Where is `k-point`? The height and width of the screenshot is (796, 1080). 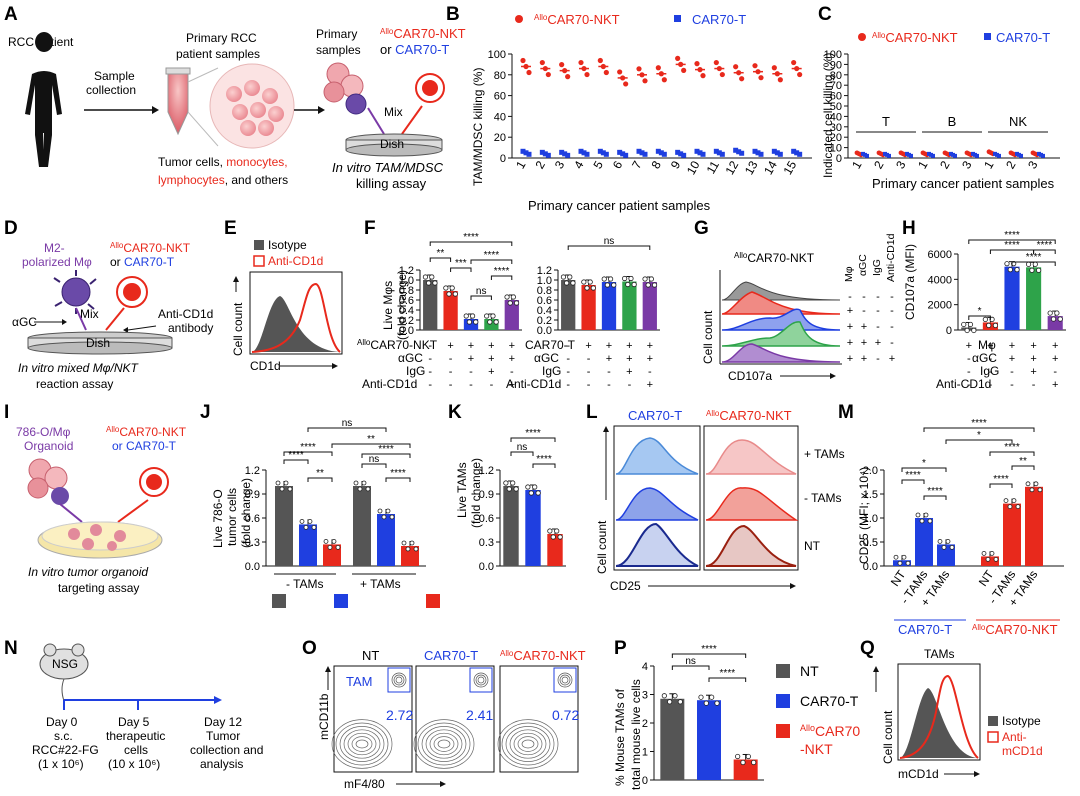 k-point is located at coordinates (550, 531).